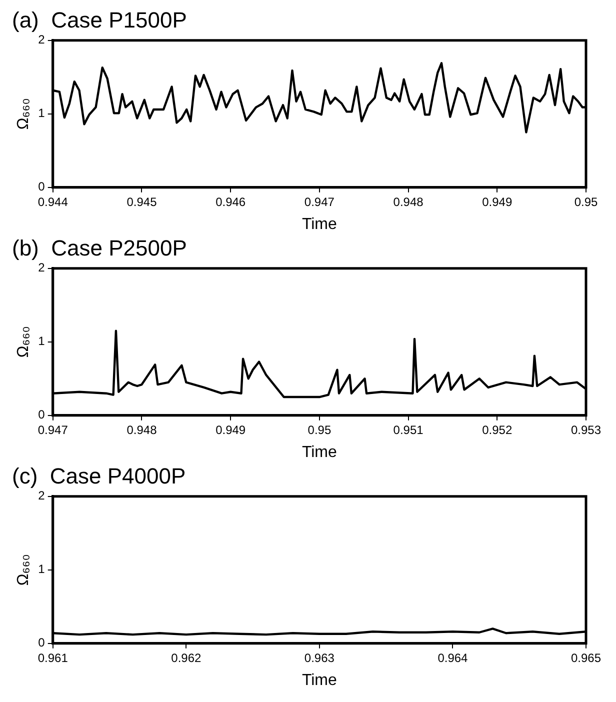 Image resolution: width=616 pixels, height=702 pixels. What do you see at coordinates (53, 201) in the screenshot?
I see `x-tick-label: 0.944` at bounding box center [53, 201].